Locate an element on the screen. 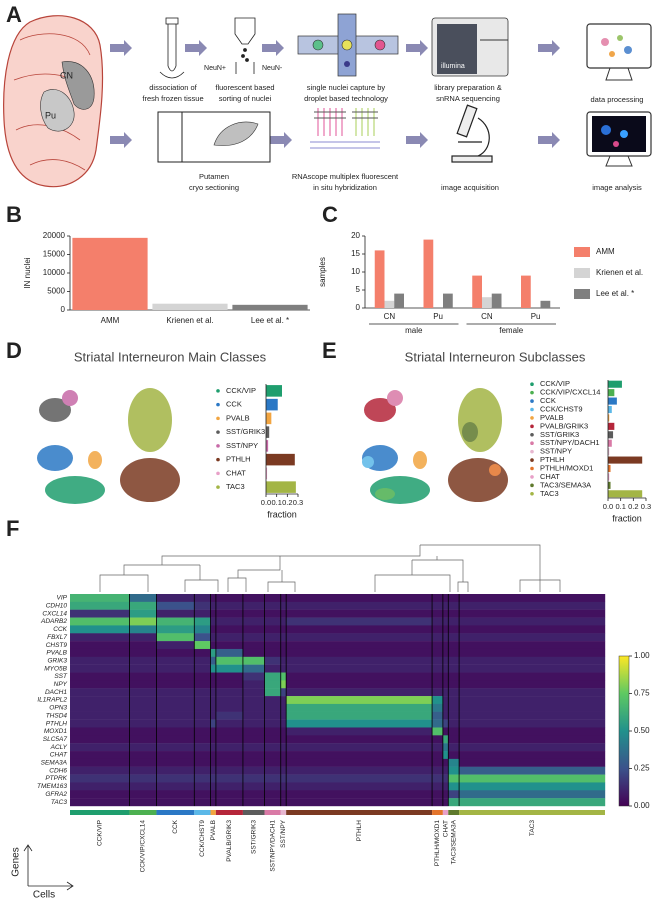 Image resolution: width=667 pixels, height=900 pixels. column-label: SST/NPY/DACH1 is located at coordinates (272, 846).